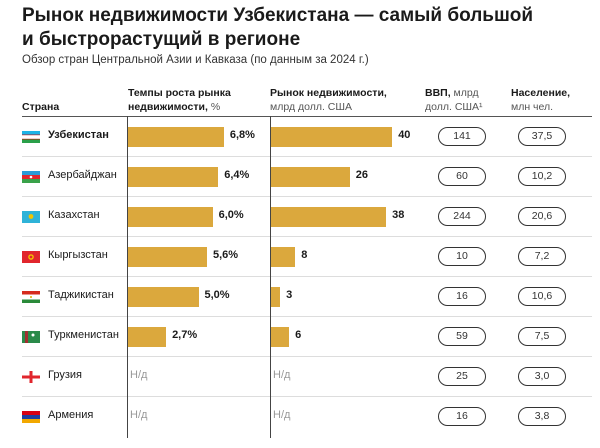 The image size is (600, 448). What do you see at coordinates (307, 337) in the screenshot?
I see `table-row: Туркменистан 2,7% 6 59 7,5` at bounding box center [307, 337].